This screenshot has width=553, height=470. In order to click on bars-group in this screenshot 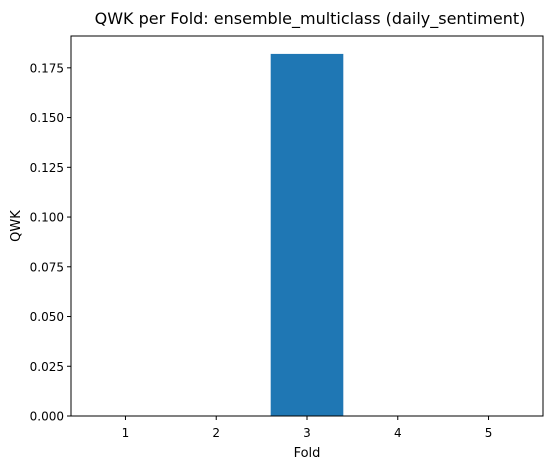, I will do `click(307, 234)`.